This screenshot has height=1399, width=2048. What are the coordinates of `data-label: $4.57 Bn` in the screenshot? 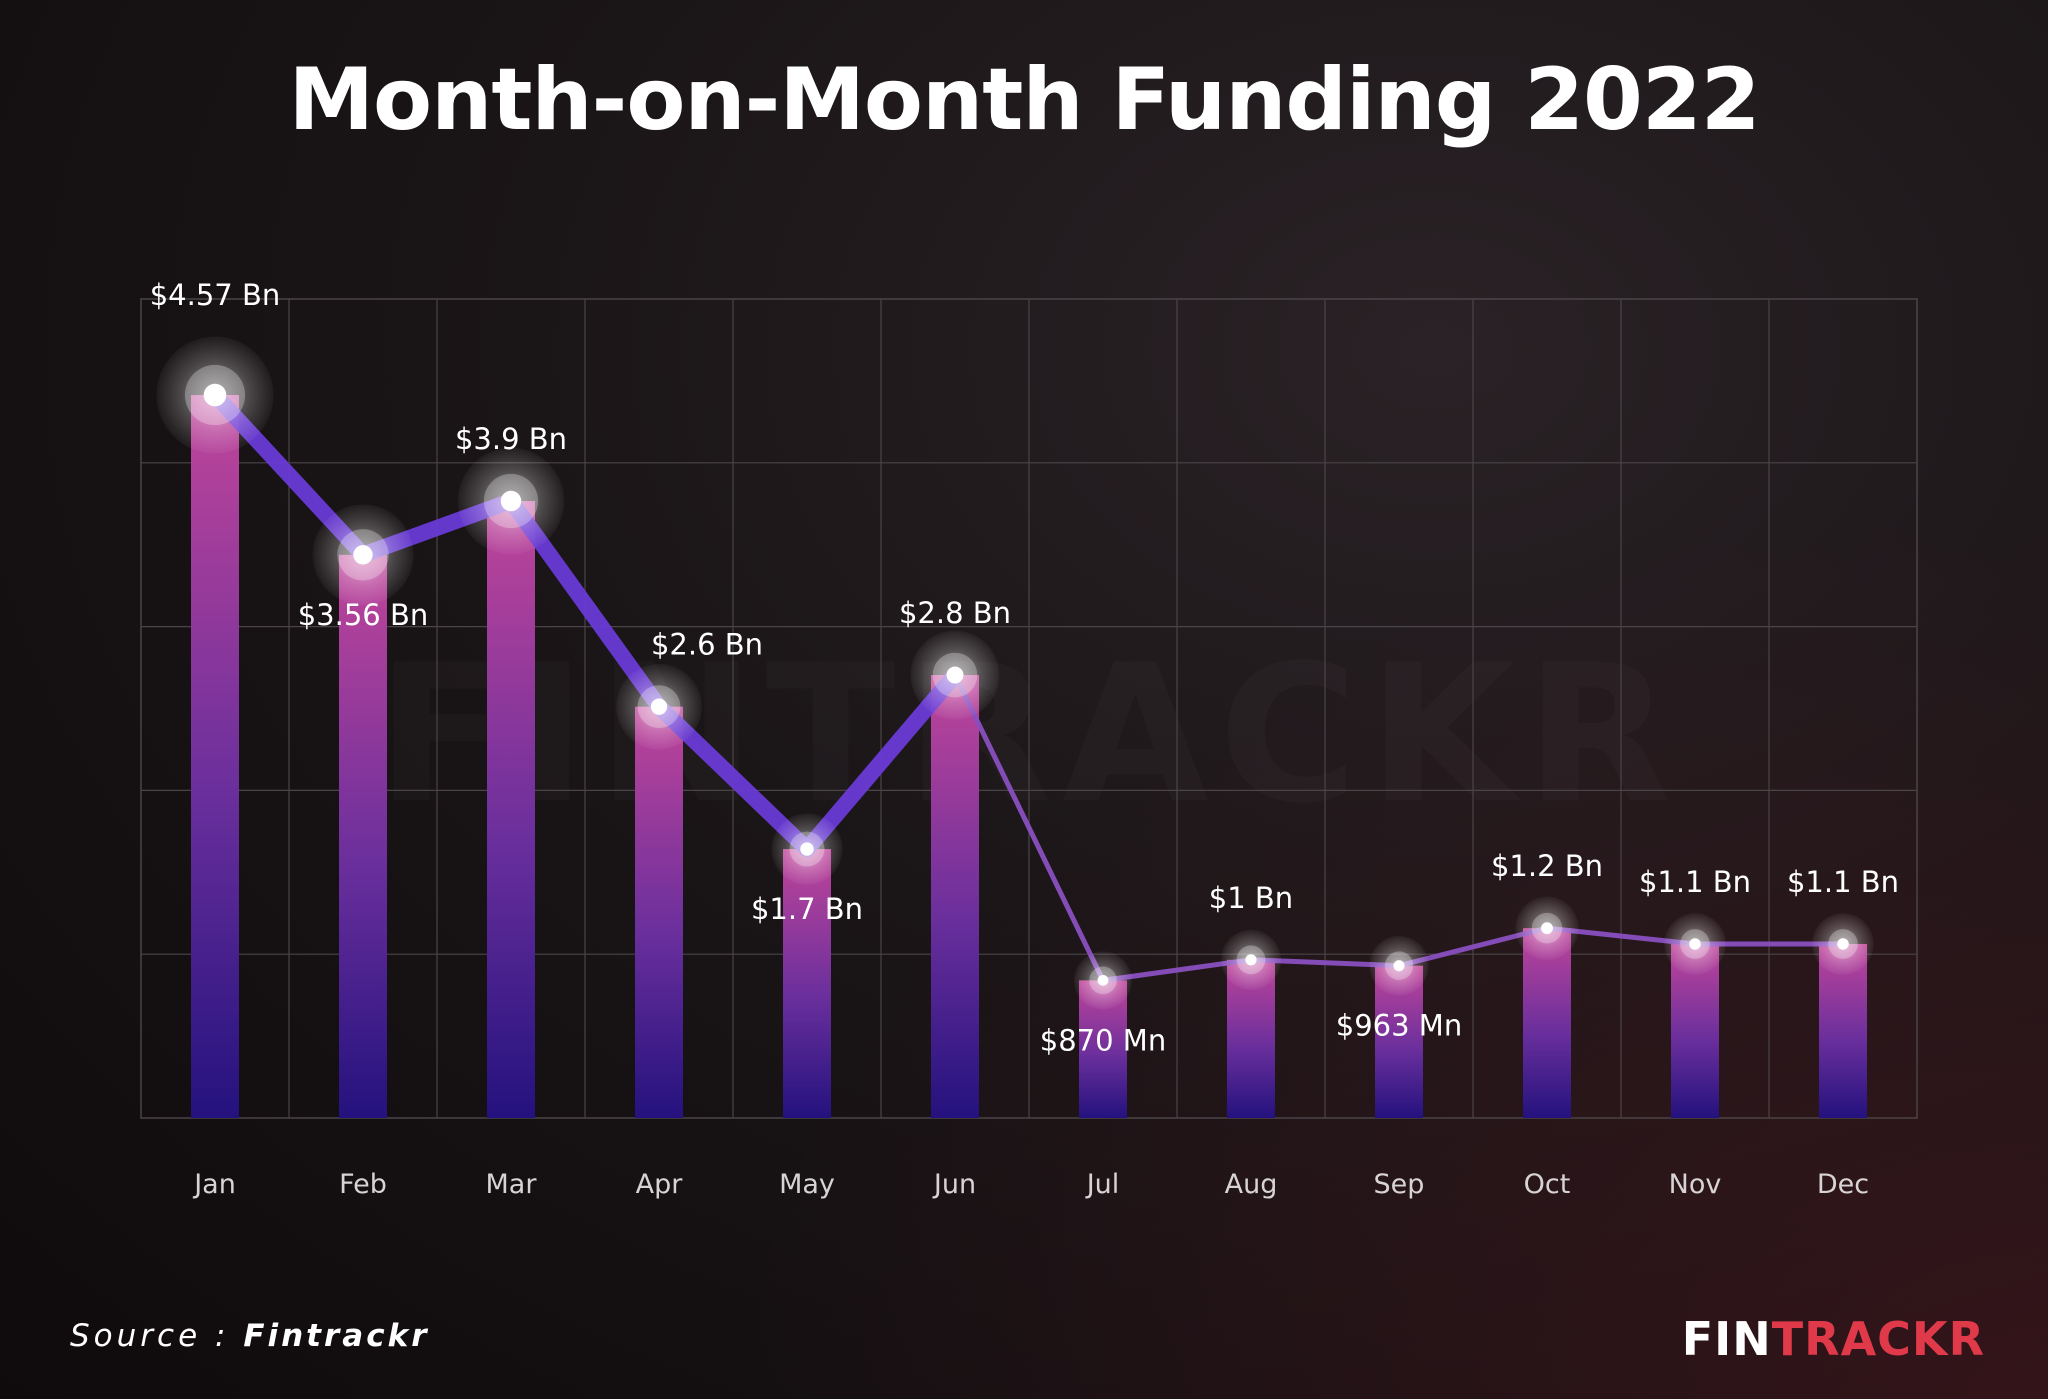 It's located at (215, 295).